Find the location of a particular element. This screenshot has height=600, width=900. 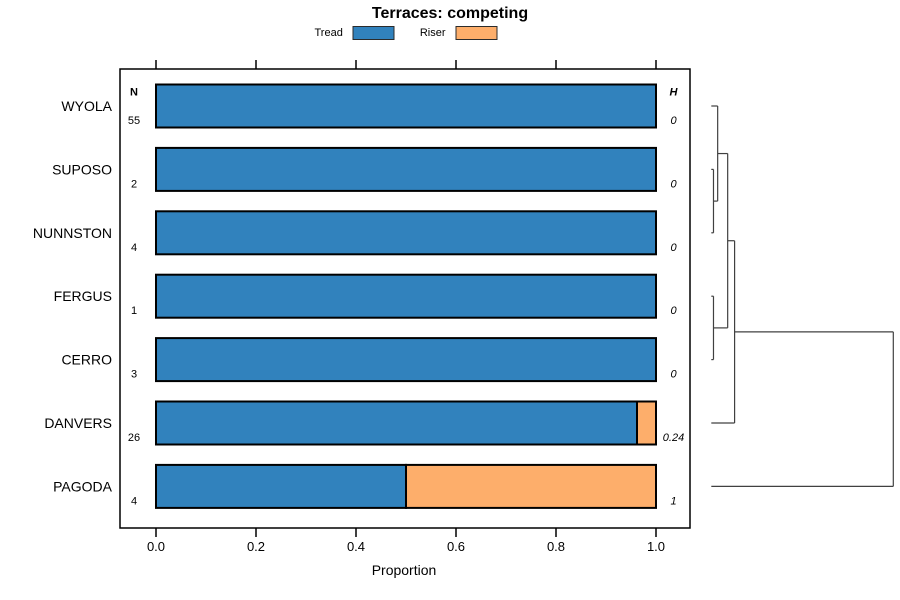

n-value: 2 is located at coordinates (134, 184).